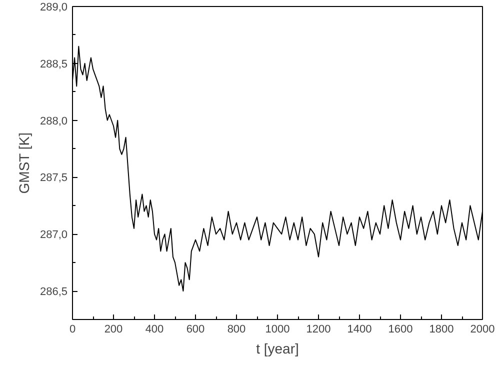 The image size is (498, 365). Describe the element at coordinates (277, 348) in the screenshot. I see `x-axis-title: t [year]` at that location.